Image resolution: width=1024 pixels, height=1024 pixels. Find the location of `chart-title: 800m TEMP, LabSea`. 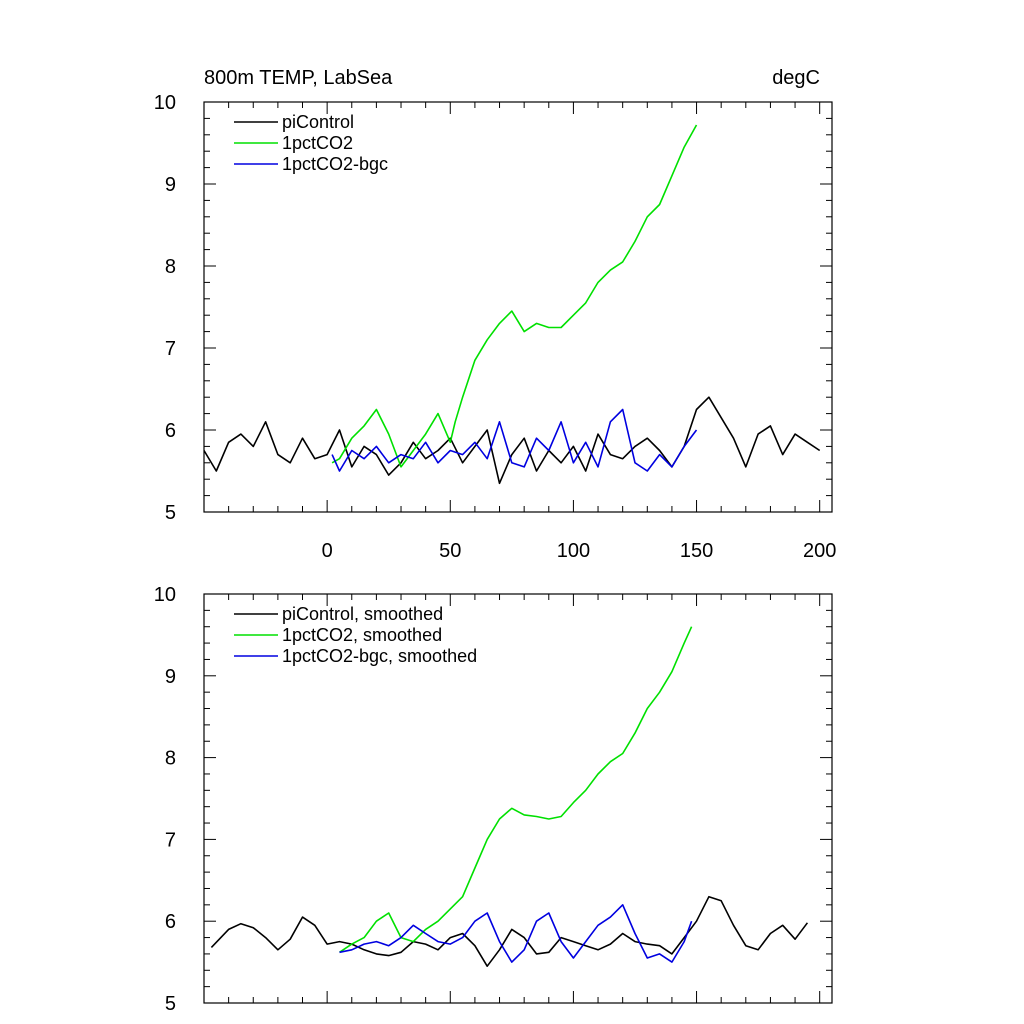

chart-title: 800m TEMP, LabSea is located at coordinates (298, 78).